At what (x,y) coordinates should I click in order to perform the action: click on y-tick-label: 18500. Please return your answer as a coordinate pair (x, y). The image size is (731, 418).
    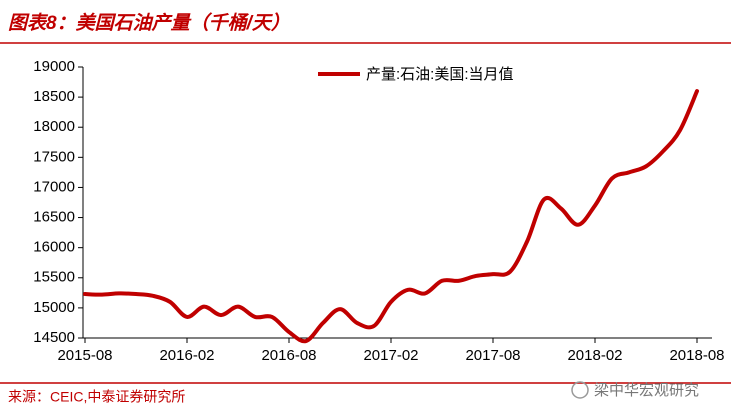
    Looking at the image, I should click on (54, 96).